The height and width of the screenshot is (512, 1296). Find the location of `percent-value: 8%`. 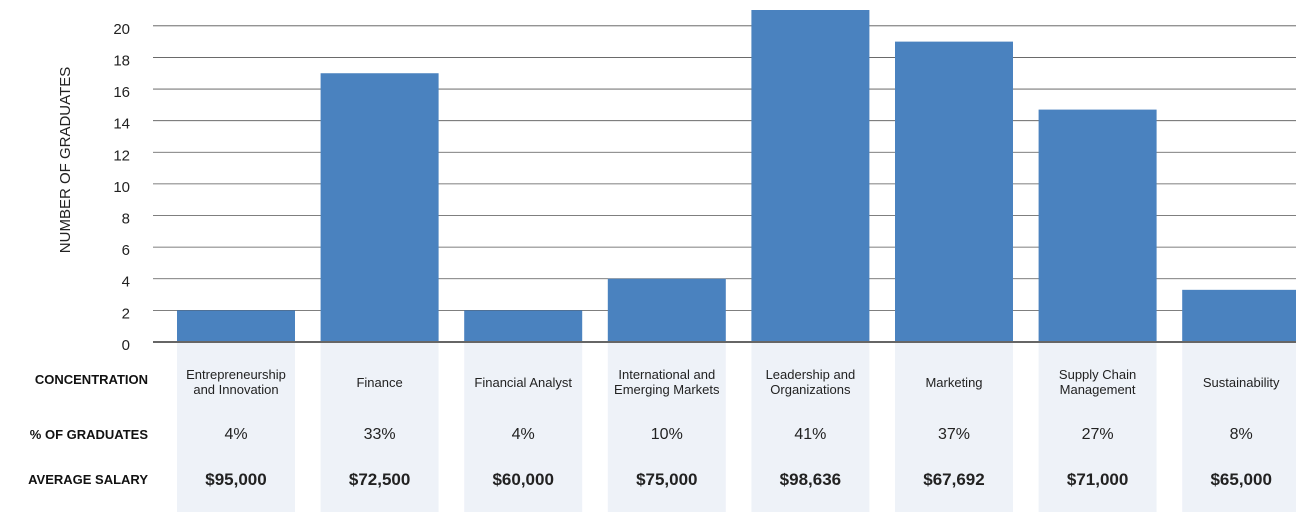

percent-value: 8% is located at coordinates (1241, 434).